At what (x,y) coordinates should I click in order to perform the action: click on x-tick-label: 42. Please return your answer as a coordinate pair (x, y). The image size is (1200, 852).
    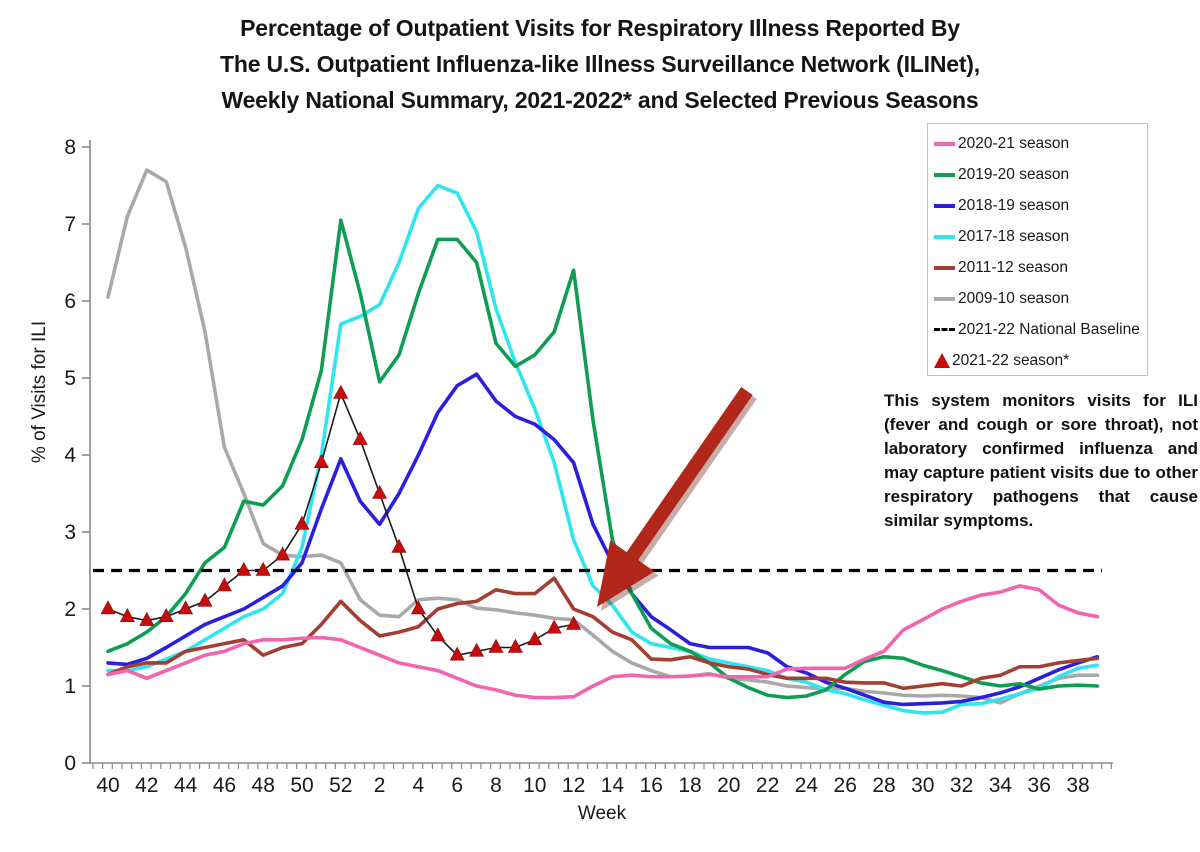
    Looking at the image, I should click on (146, 785).